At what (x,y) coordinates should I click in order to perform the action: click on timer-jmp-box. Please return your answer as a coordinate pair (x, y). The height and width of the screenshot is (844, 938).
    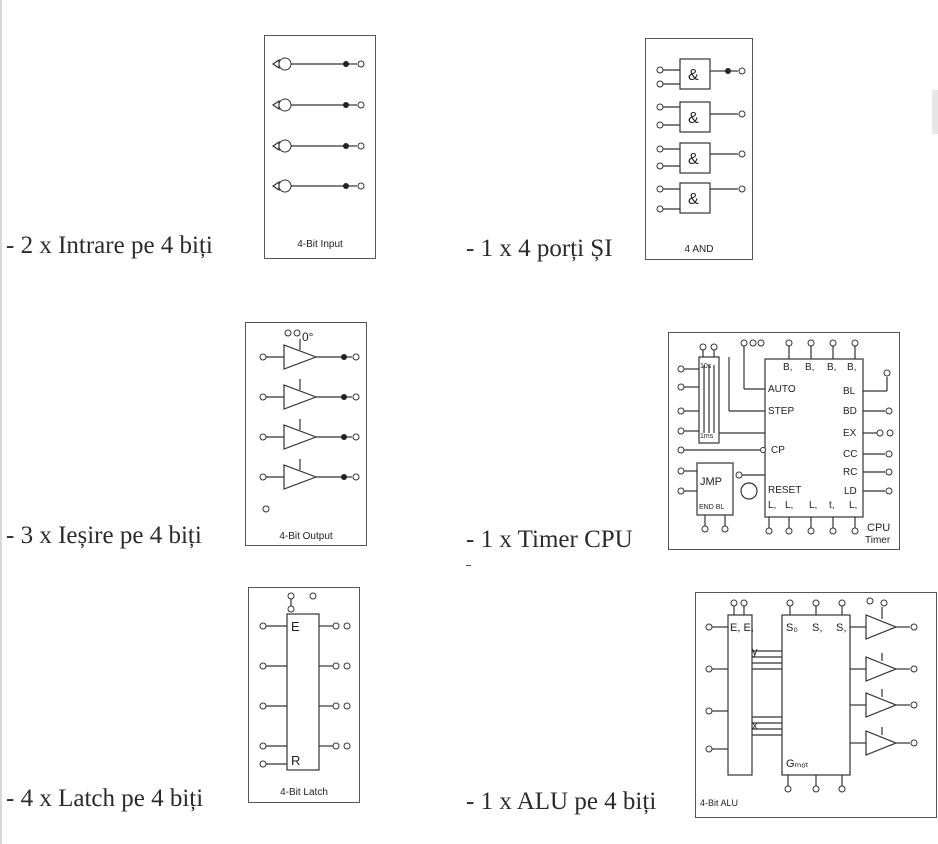
    Looking at the image, I should click on (715, 489).